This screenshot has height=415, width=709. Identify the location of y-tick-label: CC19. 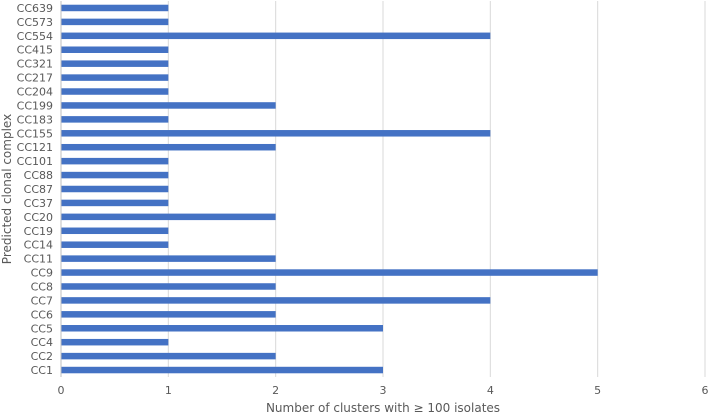
(38, 231).